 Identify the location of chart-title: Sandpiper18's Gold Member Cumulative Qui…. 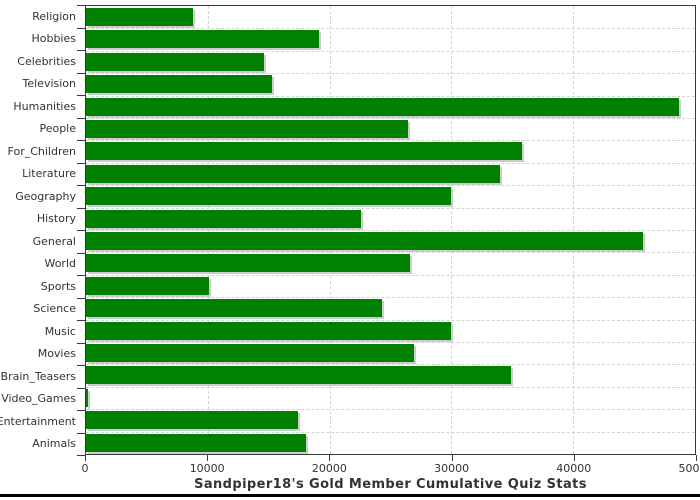
(390, 484).